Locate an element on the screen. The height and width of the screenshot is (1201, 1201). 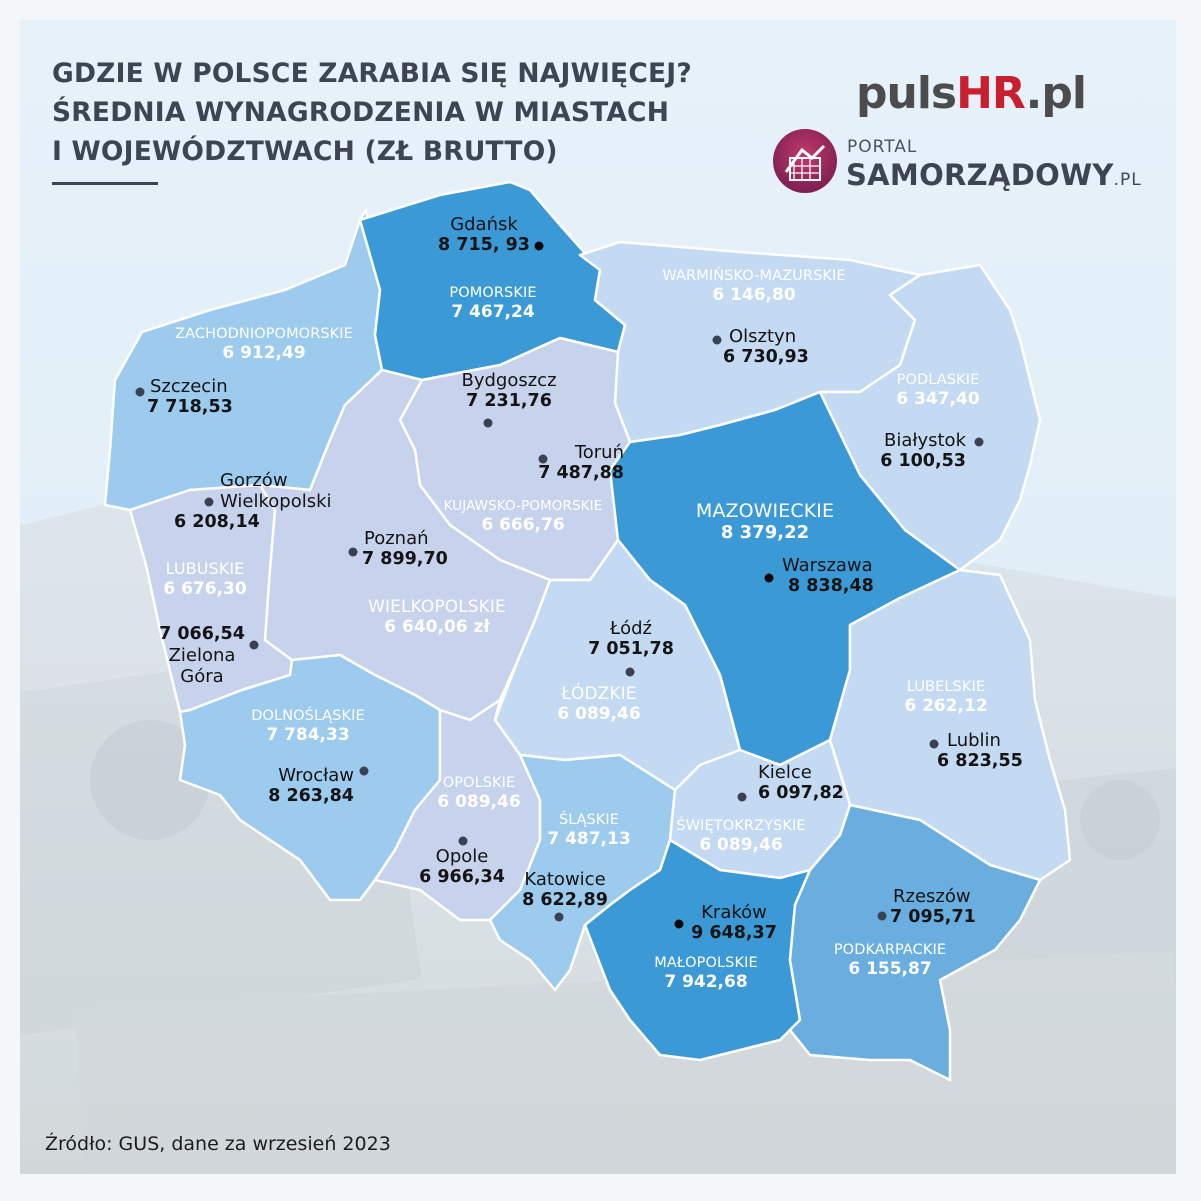
city-label-opole: Opole 6 966,34 is located at coordinates (462, 867).